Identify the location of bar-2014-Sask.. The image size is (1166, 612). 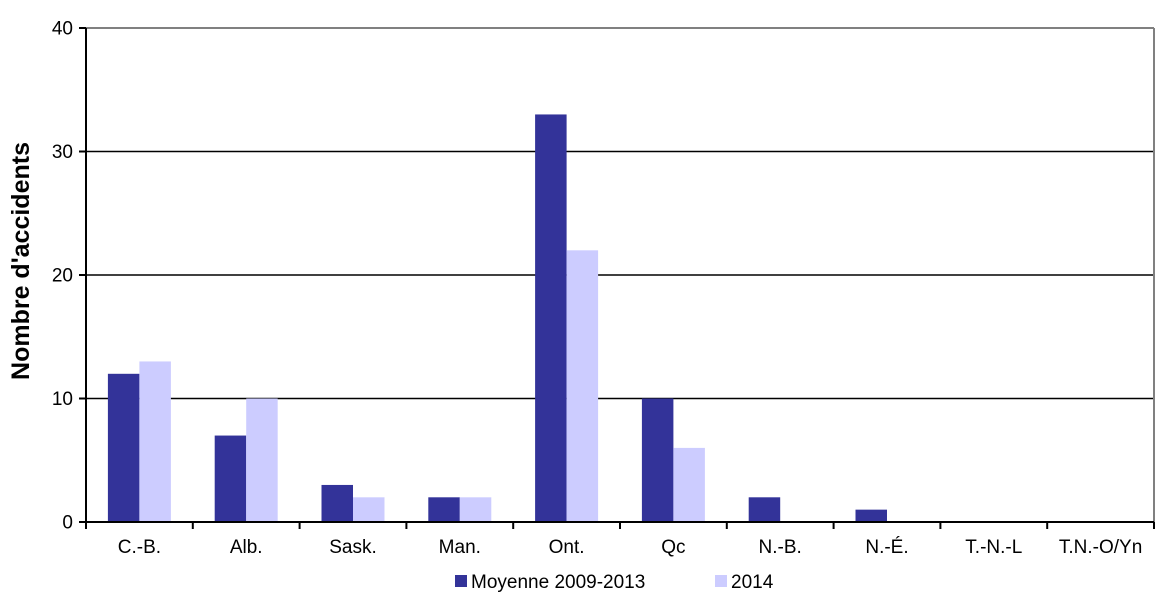
(369, 509).